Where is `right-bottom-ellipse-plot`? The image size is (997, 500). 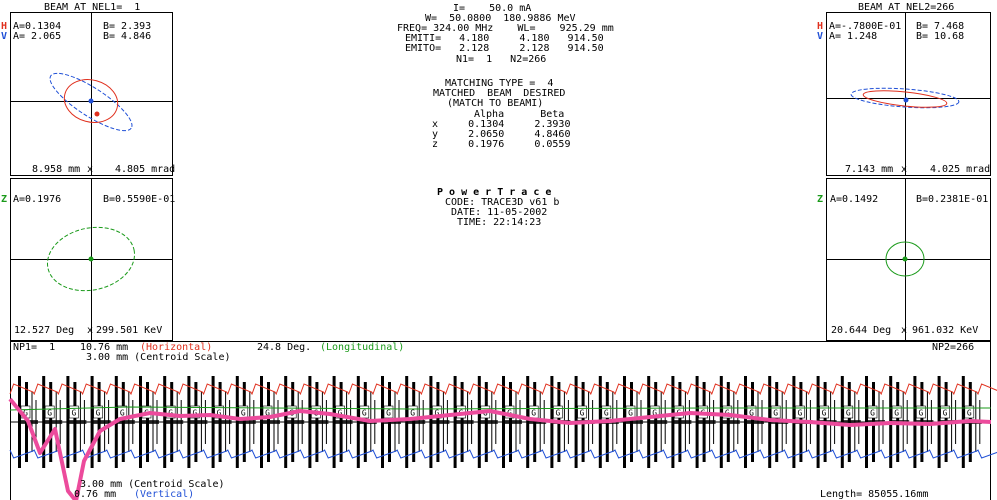
right-bottom-ellipse-plot is located at coordinates (905, 259).